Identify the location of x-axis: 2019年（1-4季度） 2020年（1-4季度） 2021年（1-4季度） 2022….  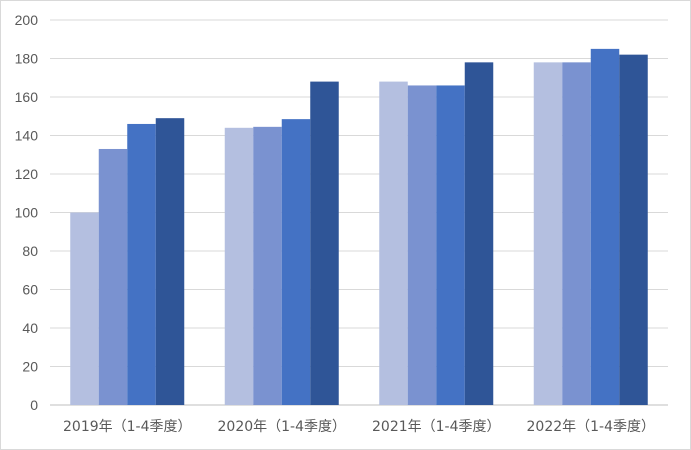
(359, 427).